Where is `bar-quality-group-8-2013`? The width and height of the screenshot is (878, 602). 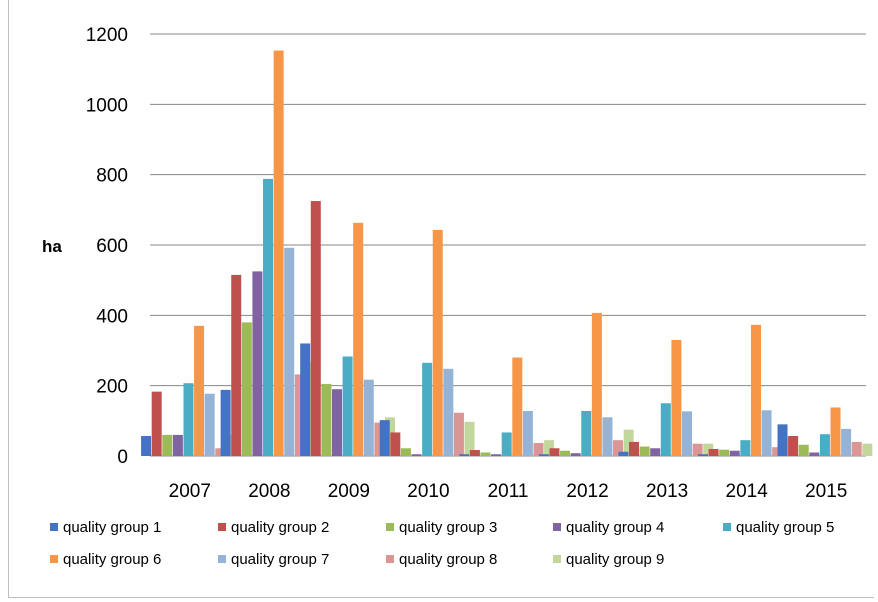 bar-quality-group-8-2013 is located at coordinates (697, 449).